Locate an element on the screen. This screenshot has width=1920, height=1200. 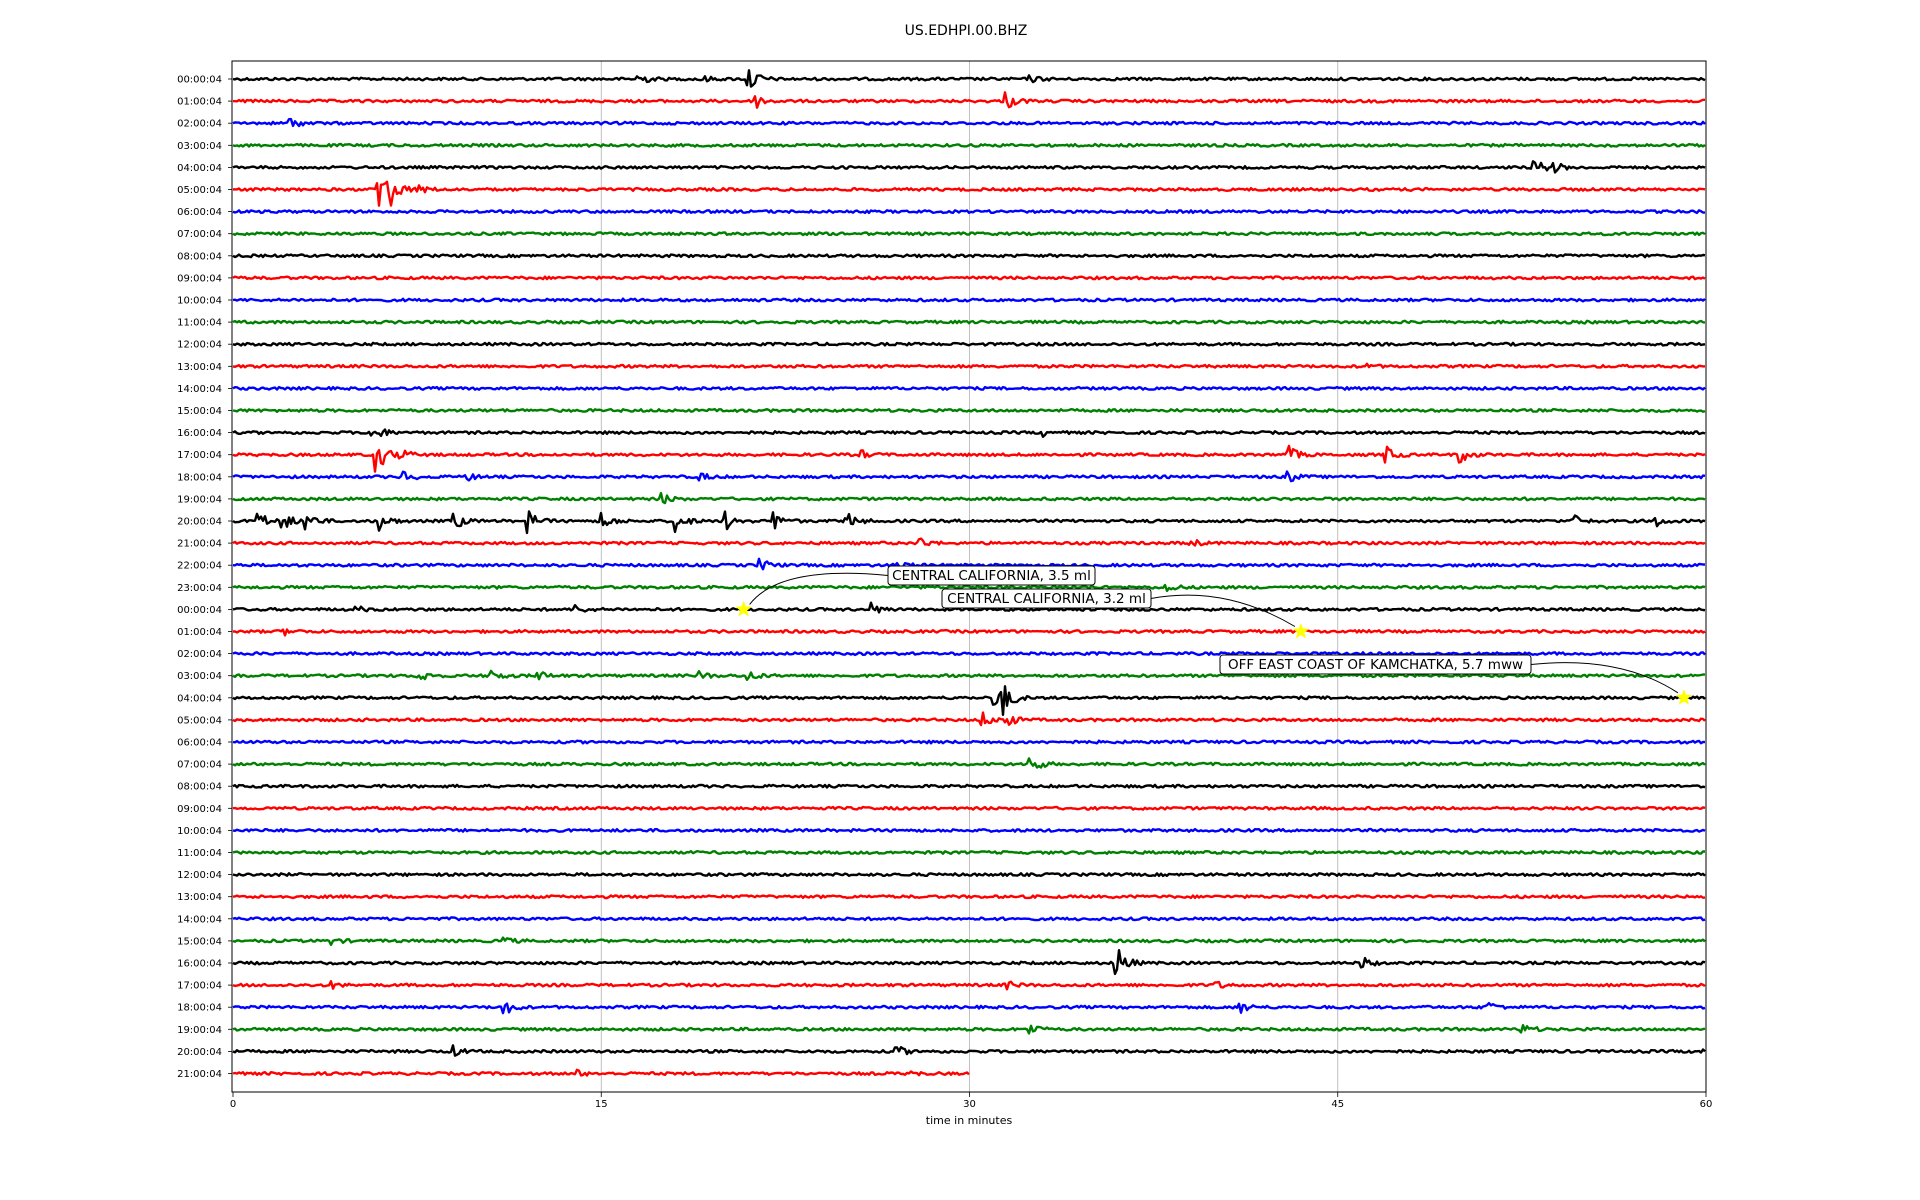
x-tick-group: 0 15 30 45 60 is located at coordinates (971, 1101).